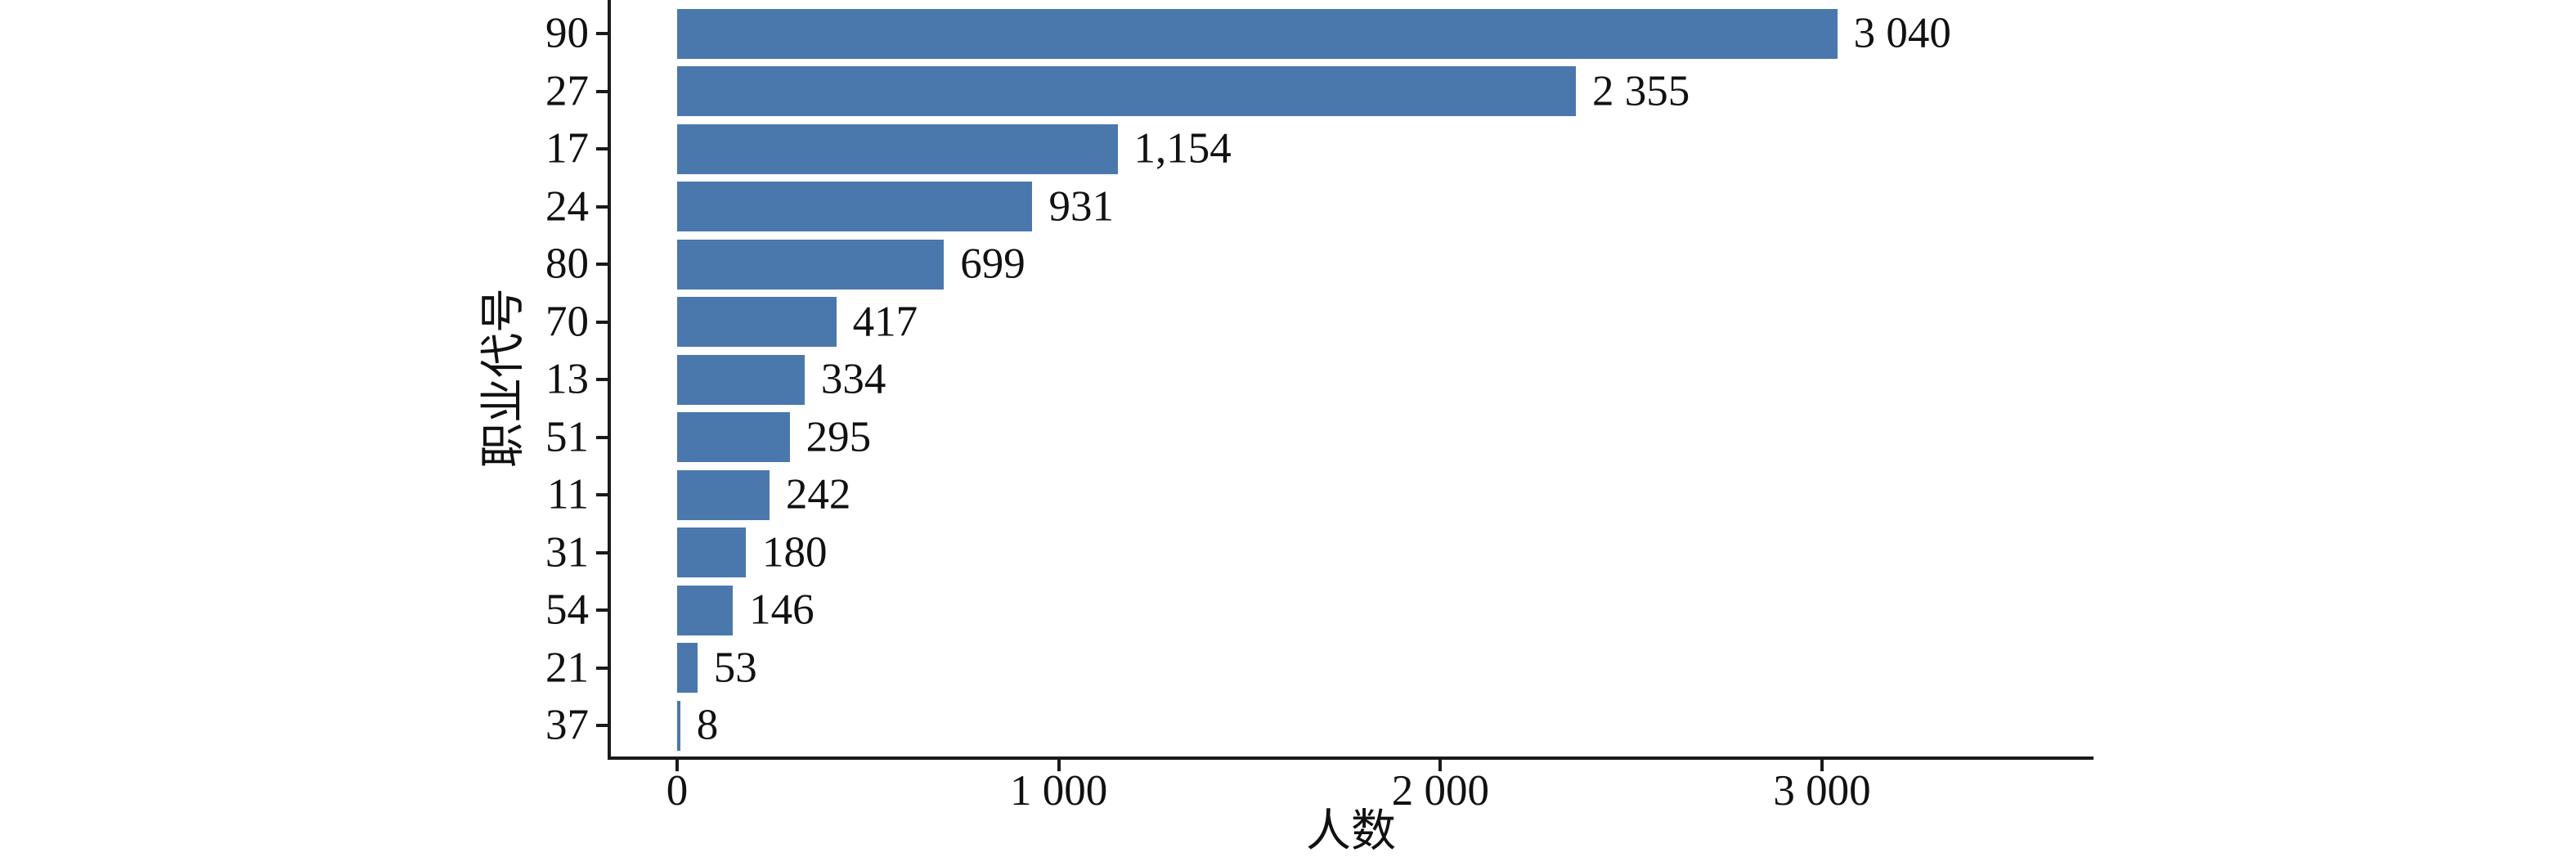 The width and height of the screenshot is (2576, 862). Describe the element at coordinates (503, 378) in the screenshot. I see `y-axis-title: 职业代号` at that location.